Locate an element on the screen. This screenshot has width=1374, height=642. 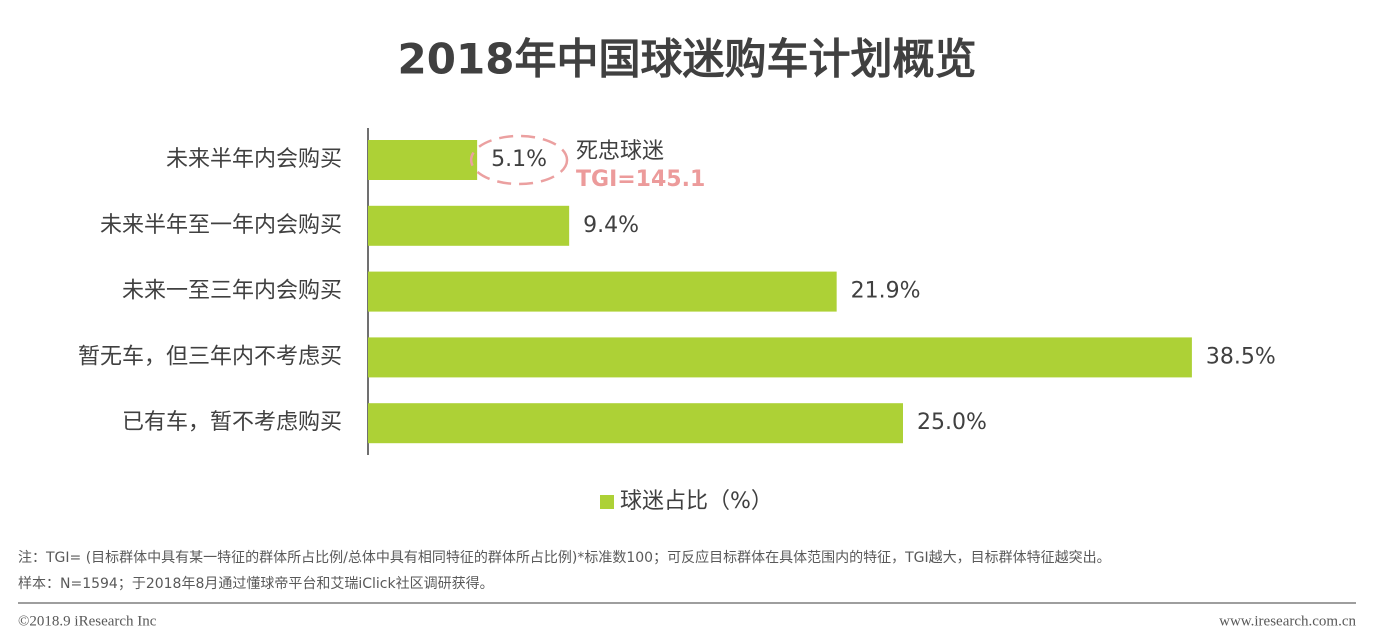
category-label: 暂无车，但三年内不考虑买 is located at coordinates (210, 356).